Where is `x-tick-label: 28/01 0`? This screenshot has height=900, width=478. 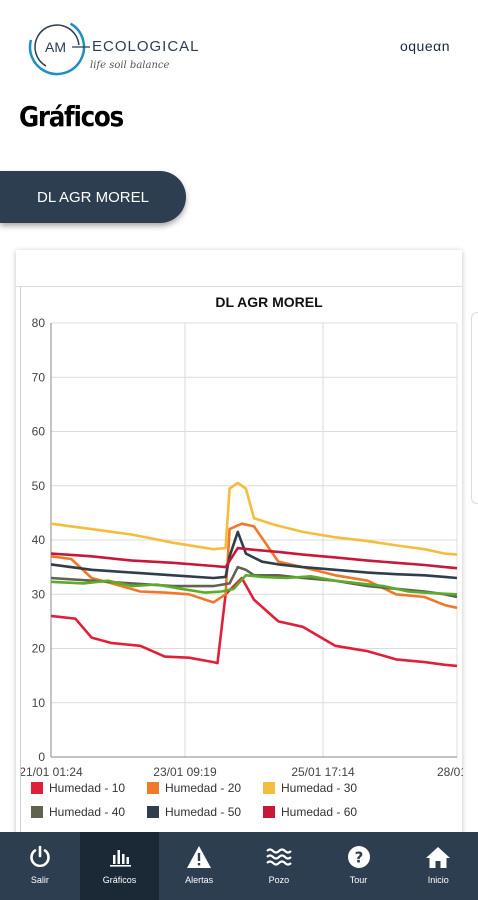
x-tick-label: 28/01 0 is located at coordinates (450, 772).